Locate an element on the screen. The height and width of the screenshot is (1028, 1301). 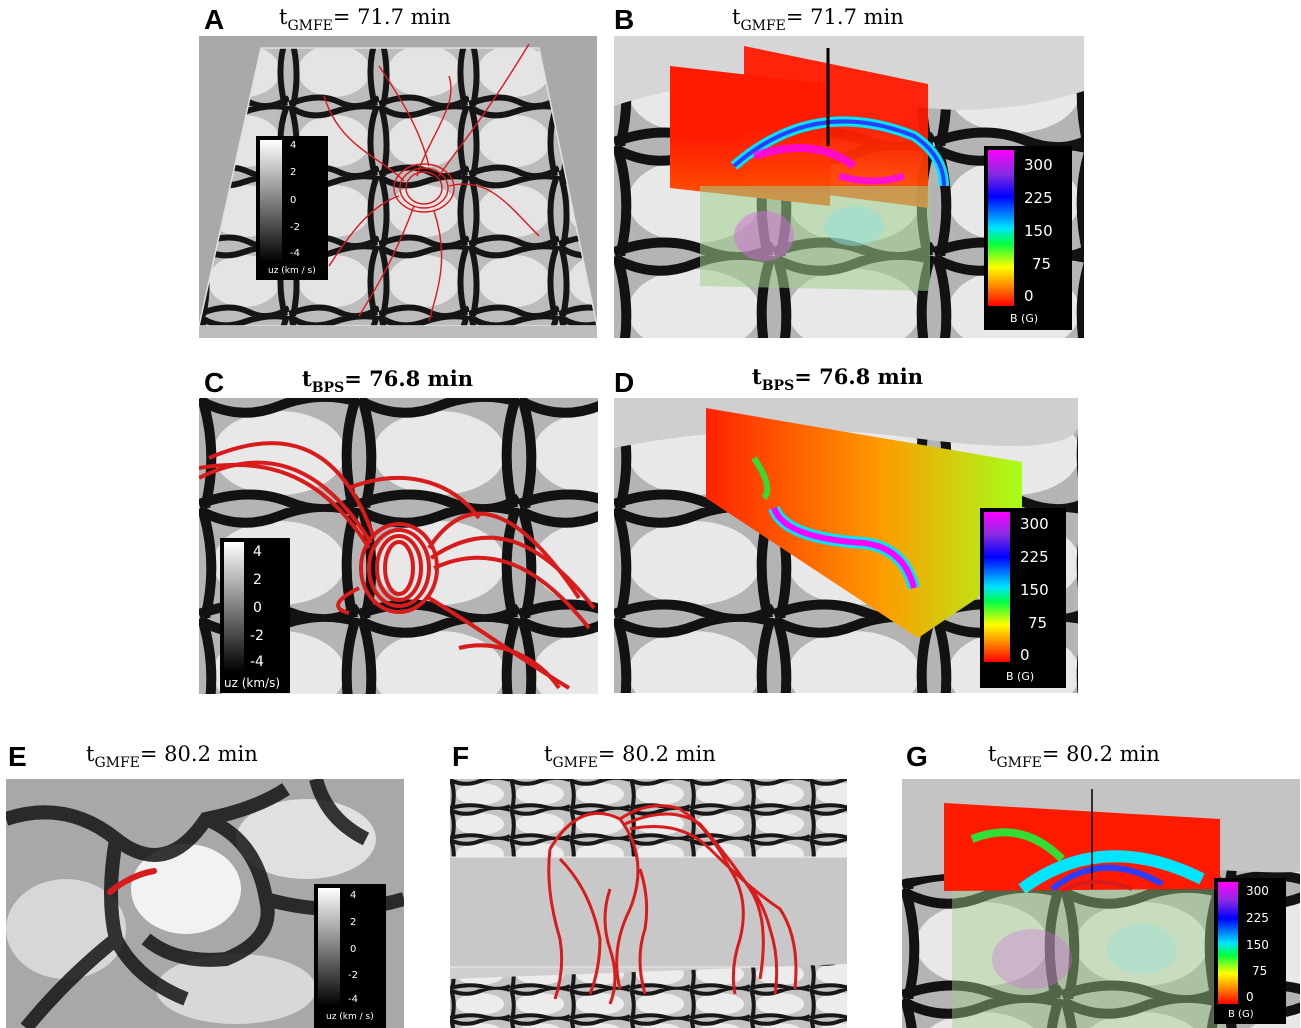
panel-title-a: tGMFE= 71.7 min is located at coordinates (365, 19).